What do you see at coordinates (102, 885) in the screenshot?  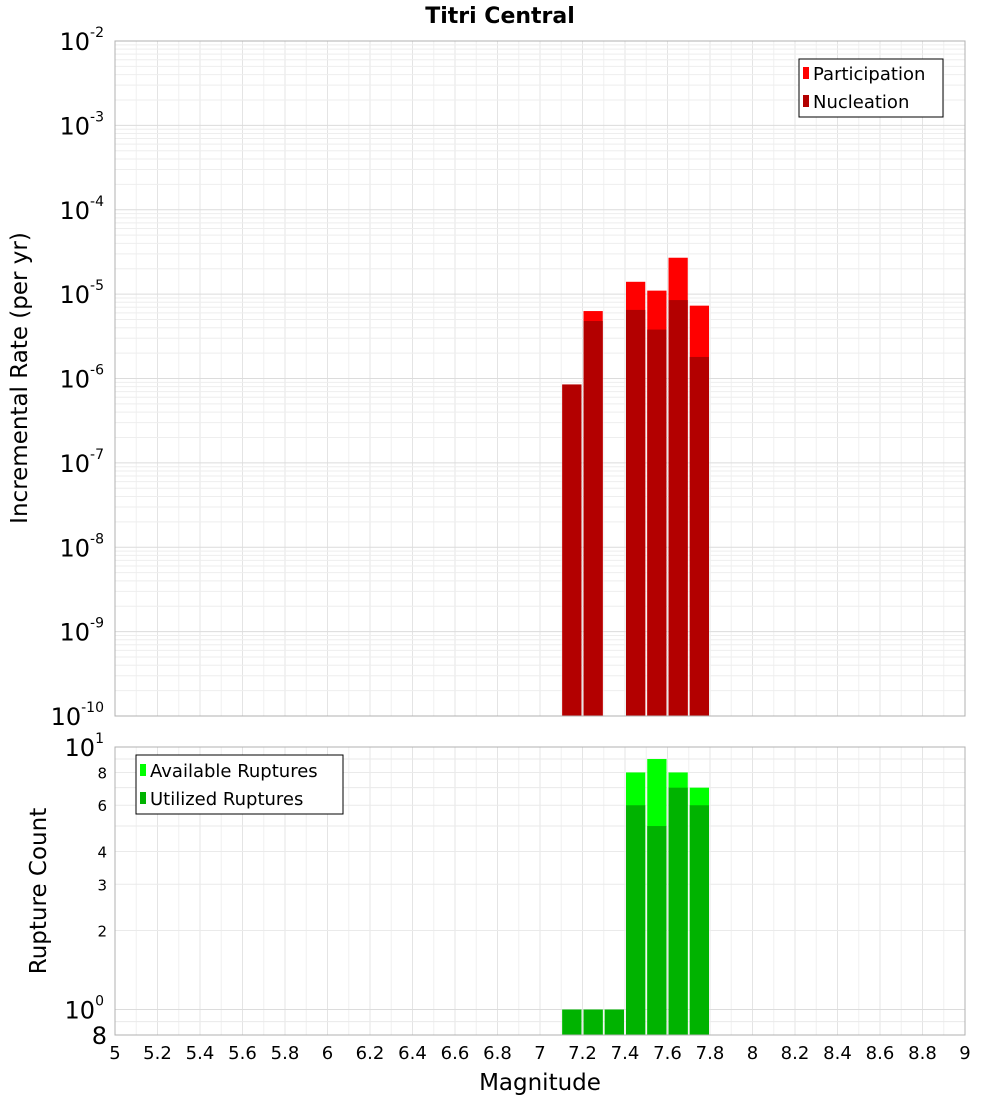 I see `bottom-y-minor-tick-label: 3` at bounding box center [102, 885].